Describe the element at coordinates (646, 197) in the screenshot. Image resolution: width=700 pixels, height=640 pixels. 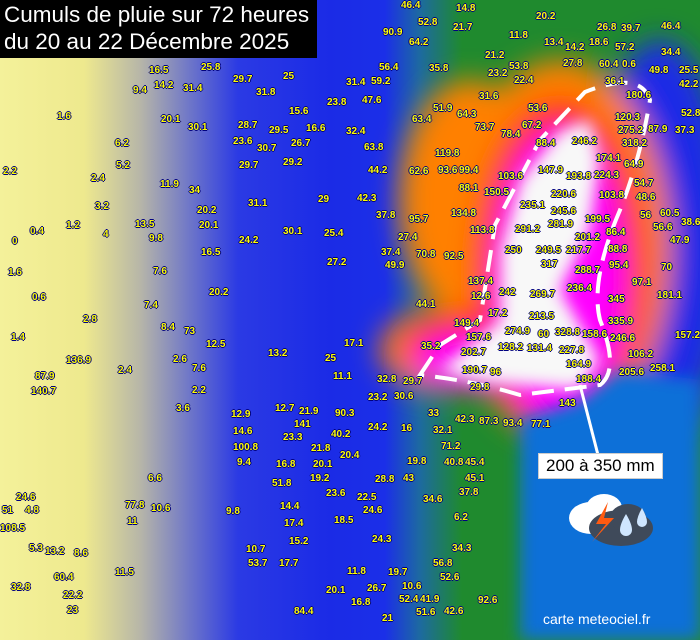
I see `station-value: 48.6` at that location.